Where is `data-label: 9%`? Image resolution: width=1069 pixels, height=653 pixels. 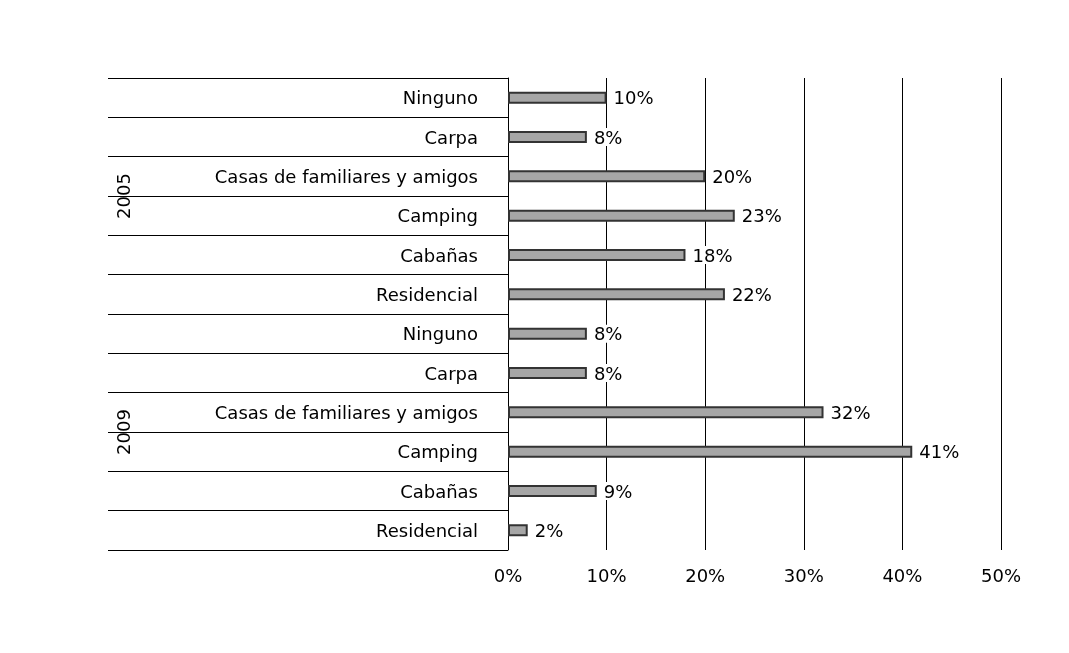 data-label: 9% is located at coordinates (618, 491).